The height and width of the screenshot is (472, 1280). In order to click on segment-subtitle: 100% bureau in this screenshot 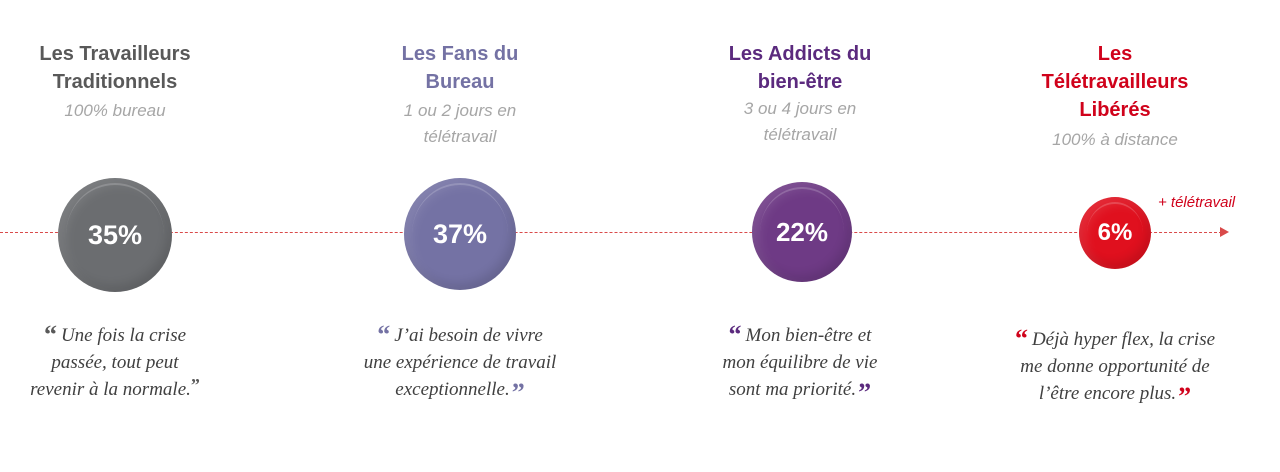, I will do `click(115, 110)`.